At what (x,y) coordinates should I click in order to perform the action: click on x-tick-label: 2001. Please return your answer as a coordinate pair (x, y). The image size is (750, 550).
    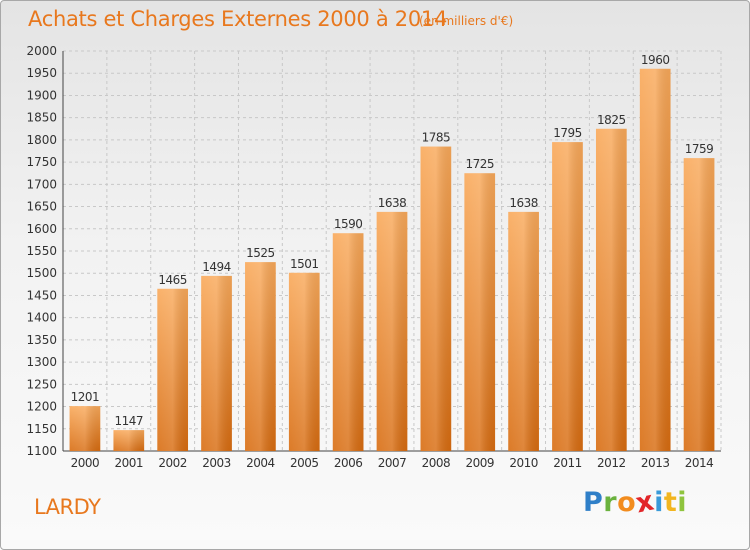
    Looking at the image, I should click on (129, 463).